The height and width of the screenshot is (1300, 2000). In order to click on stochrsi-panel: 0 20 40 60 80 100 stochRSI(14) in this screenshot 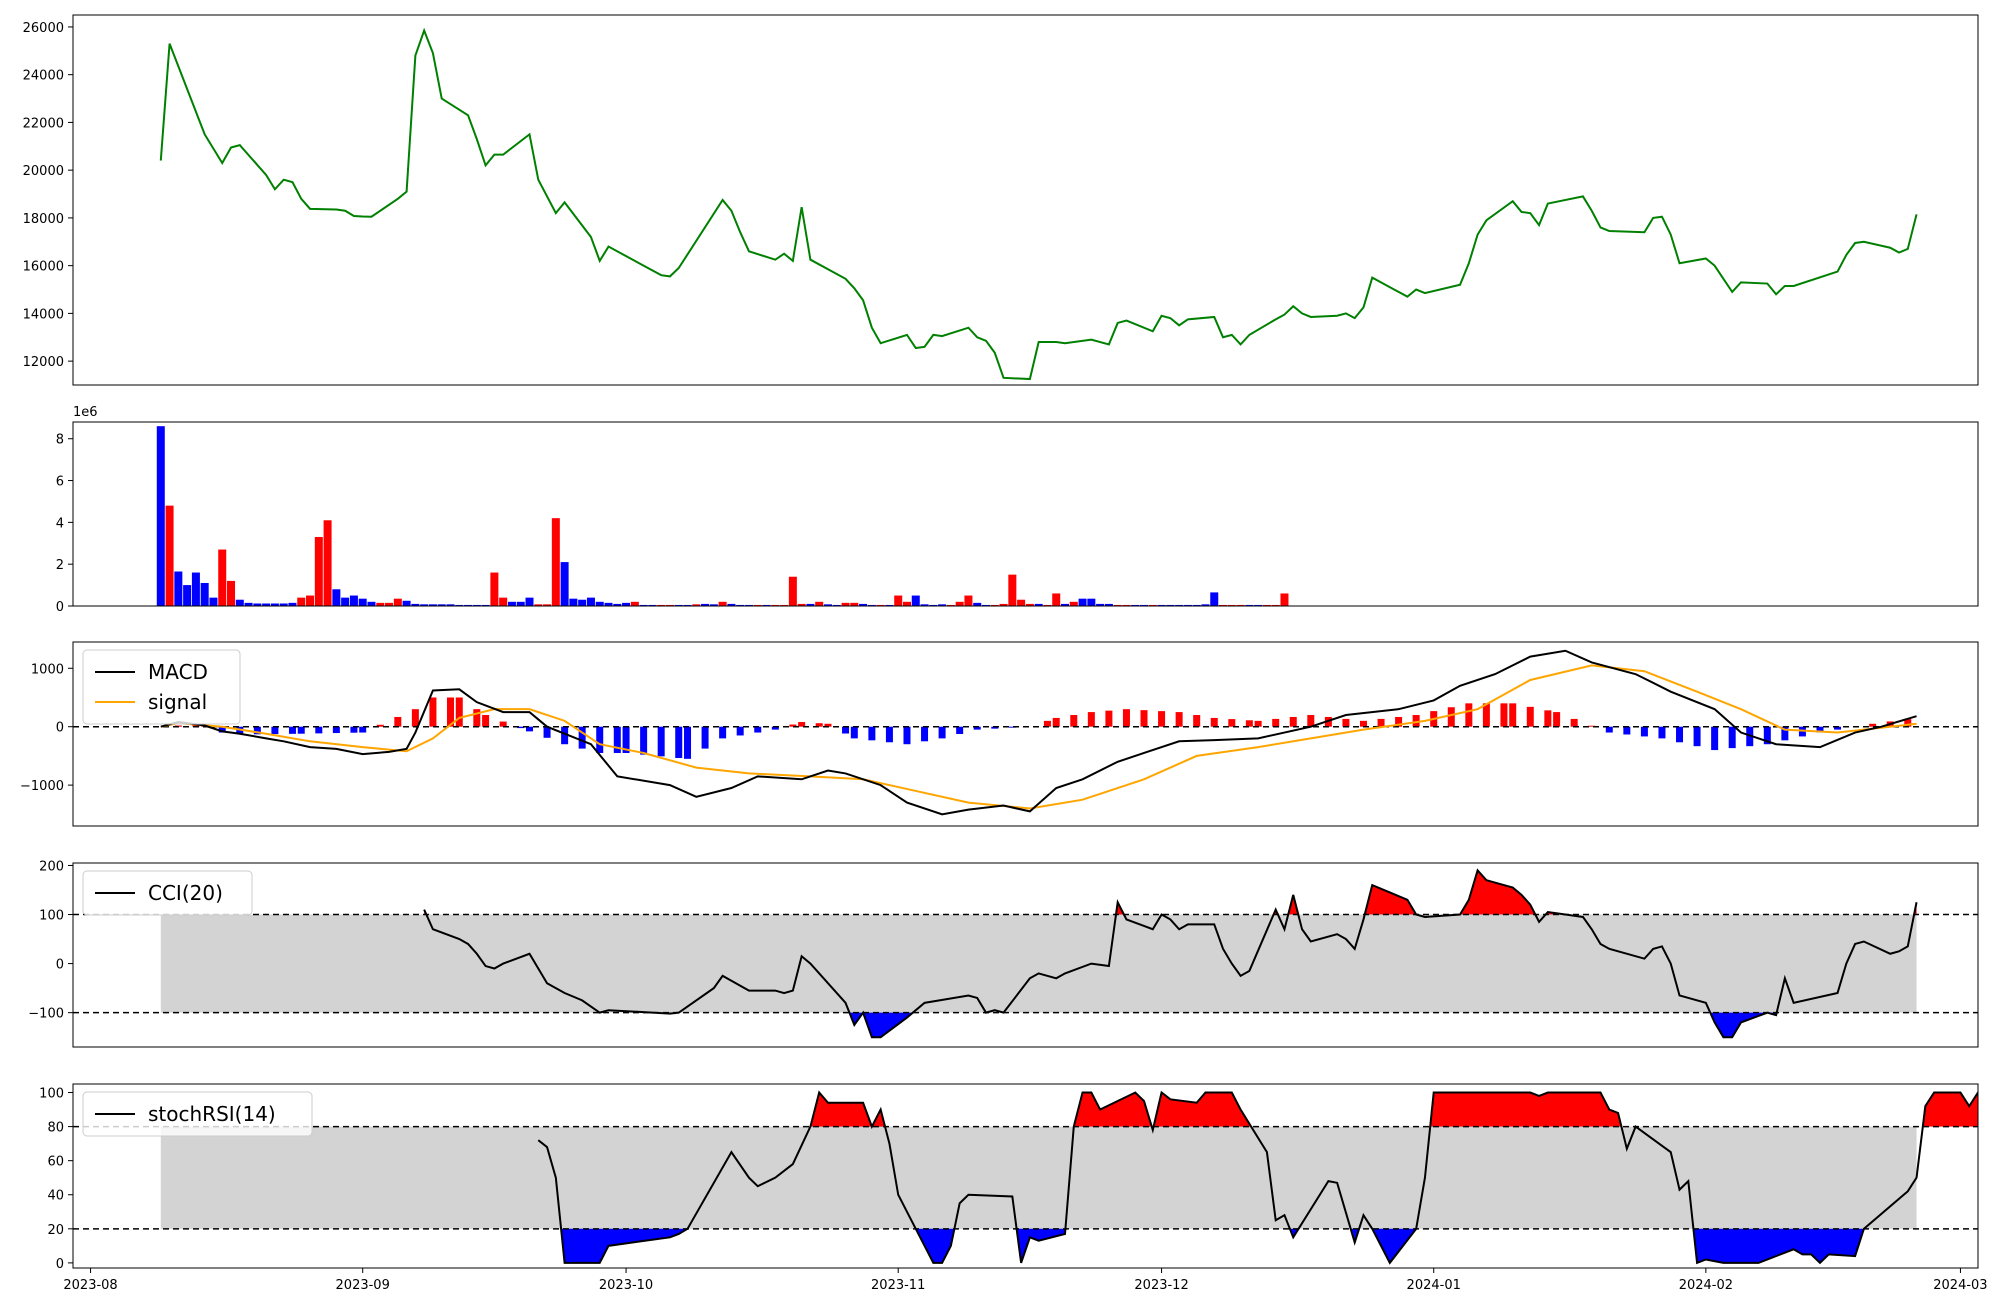, I will do `click(1009, 1177)`.